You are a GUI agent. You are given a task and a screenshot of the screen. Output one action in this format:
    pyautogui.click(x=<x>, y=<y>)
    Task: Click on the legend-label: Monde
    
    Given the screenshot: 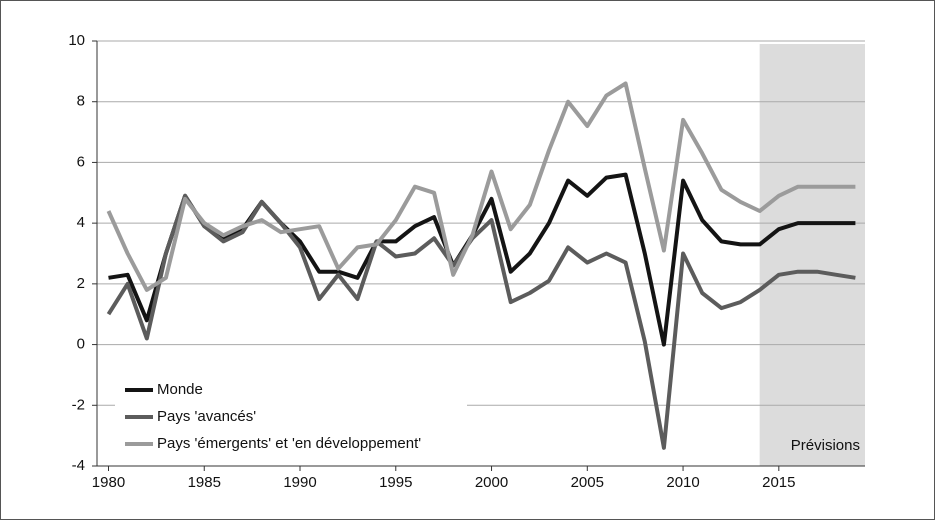 What is the action you would take?
    pyautogui.click(x=180, y=389)
    